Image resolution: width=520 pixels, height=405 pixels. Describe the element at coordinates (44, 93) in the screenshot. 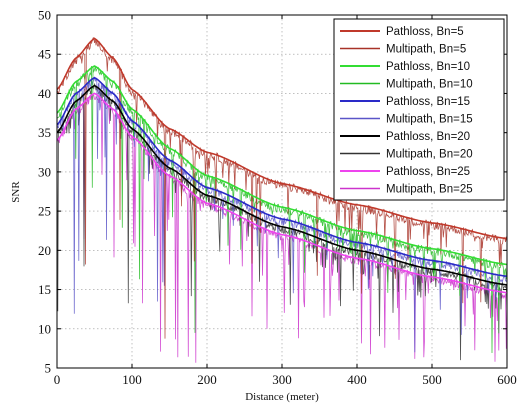

I see `y-tick-label: 40` at that location.